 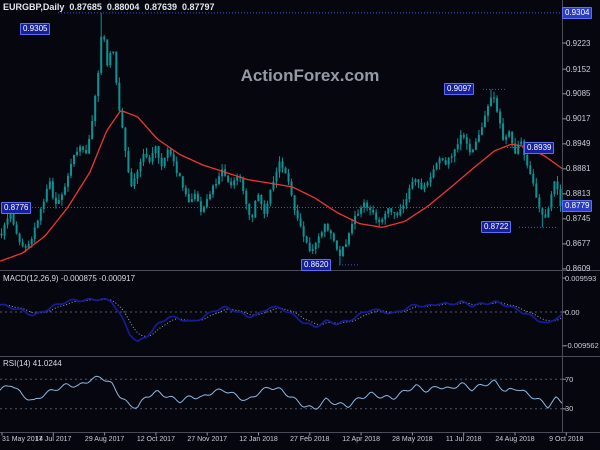 I want to click on ohlc-high: 0.88004, so click(x=123, y=7).